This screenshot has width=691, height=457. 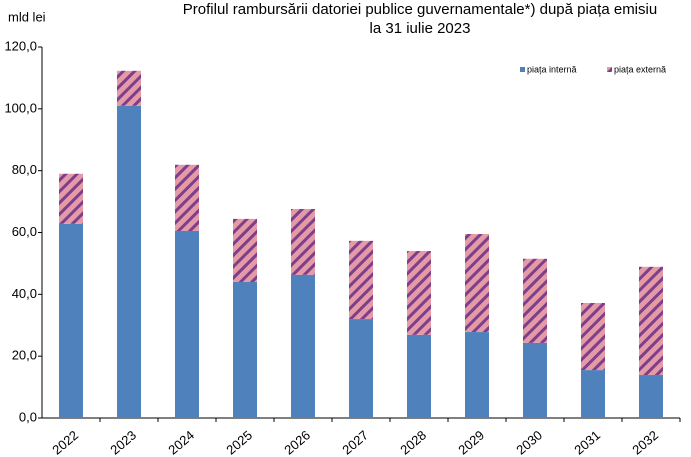 What do you see at coordinates (24, 355) in the screenshot?
I see `y-tick-label: 20,0` at bounding box center [24, 355].